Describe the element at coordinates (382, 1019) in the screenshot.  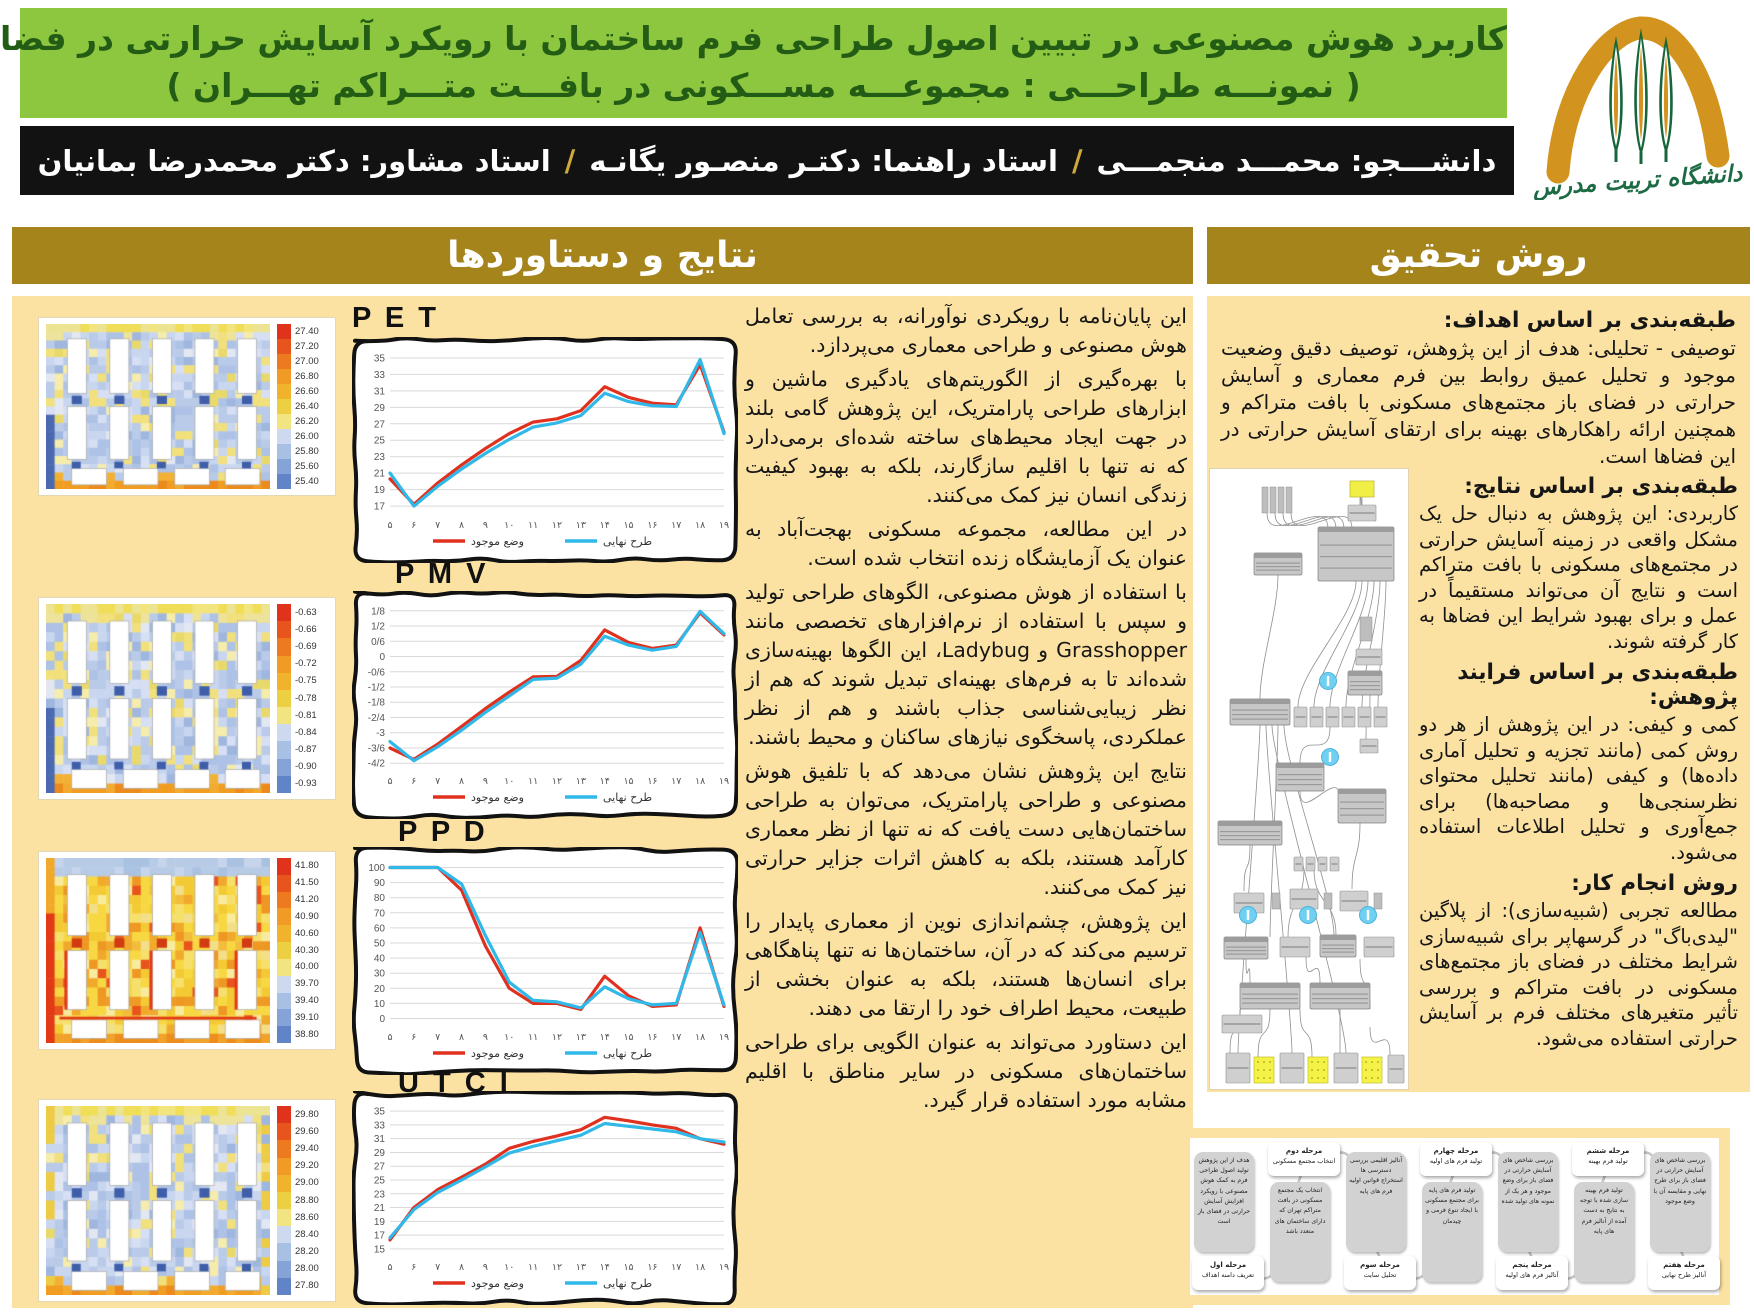
I see `svg-text: 0` at that location.